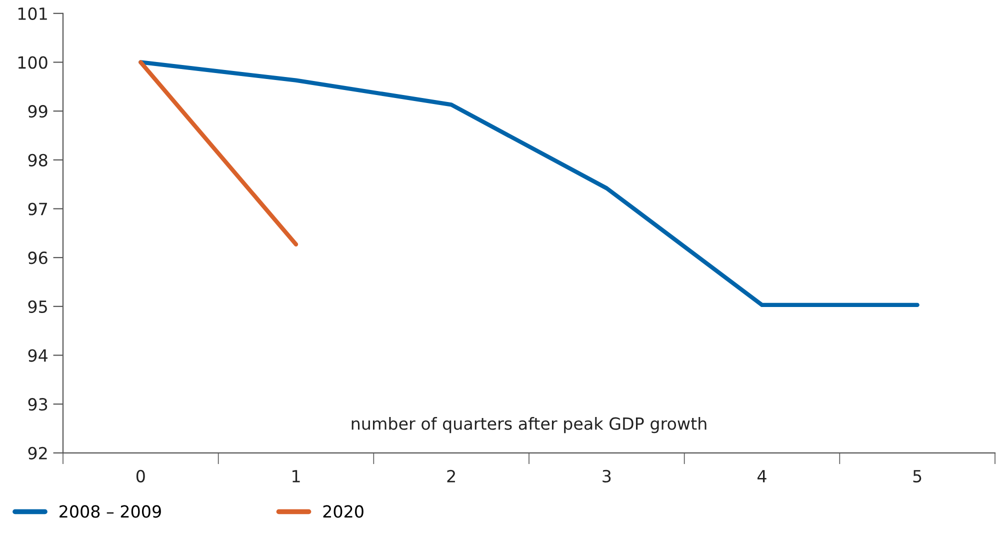  What do you see at coordinates (762, 476) in the screenshot?
I see `x-tick-label: 4` at bounding box center [762, 476].